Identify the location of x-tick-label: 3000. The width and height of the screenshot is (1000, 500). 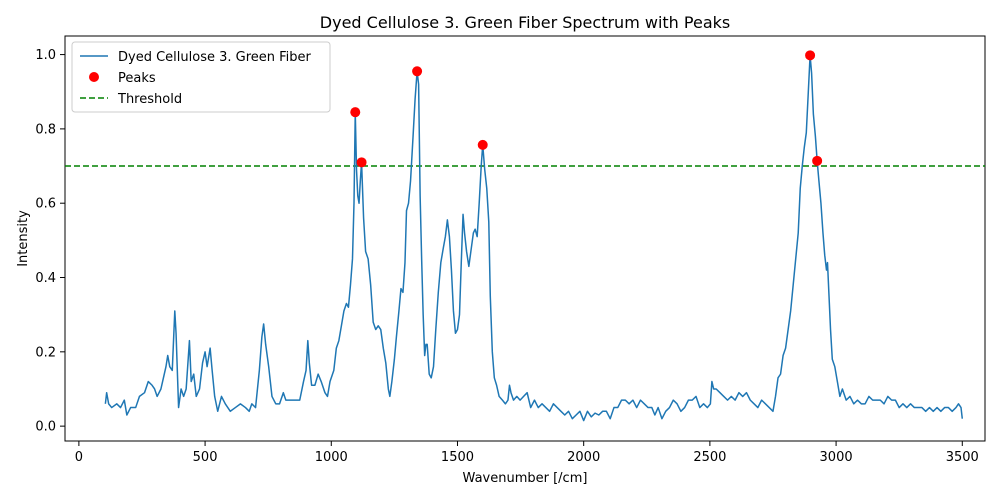
(836, 457).